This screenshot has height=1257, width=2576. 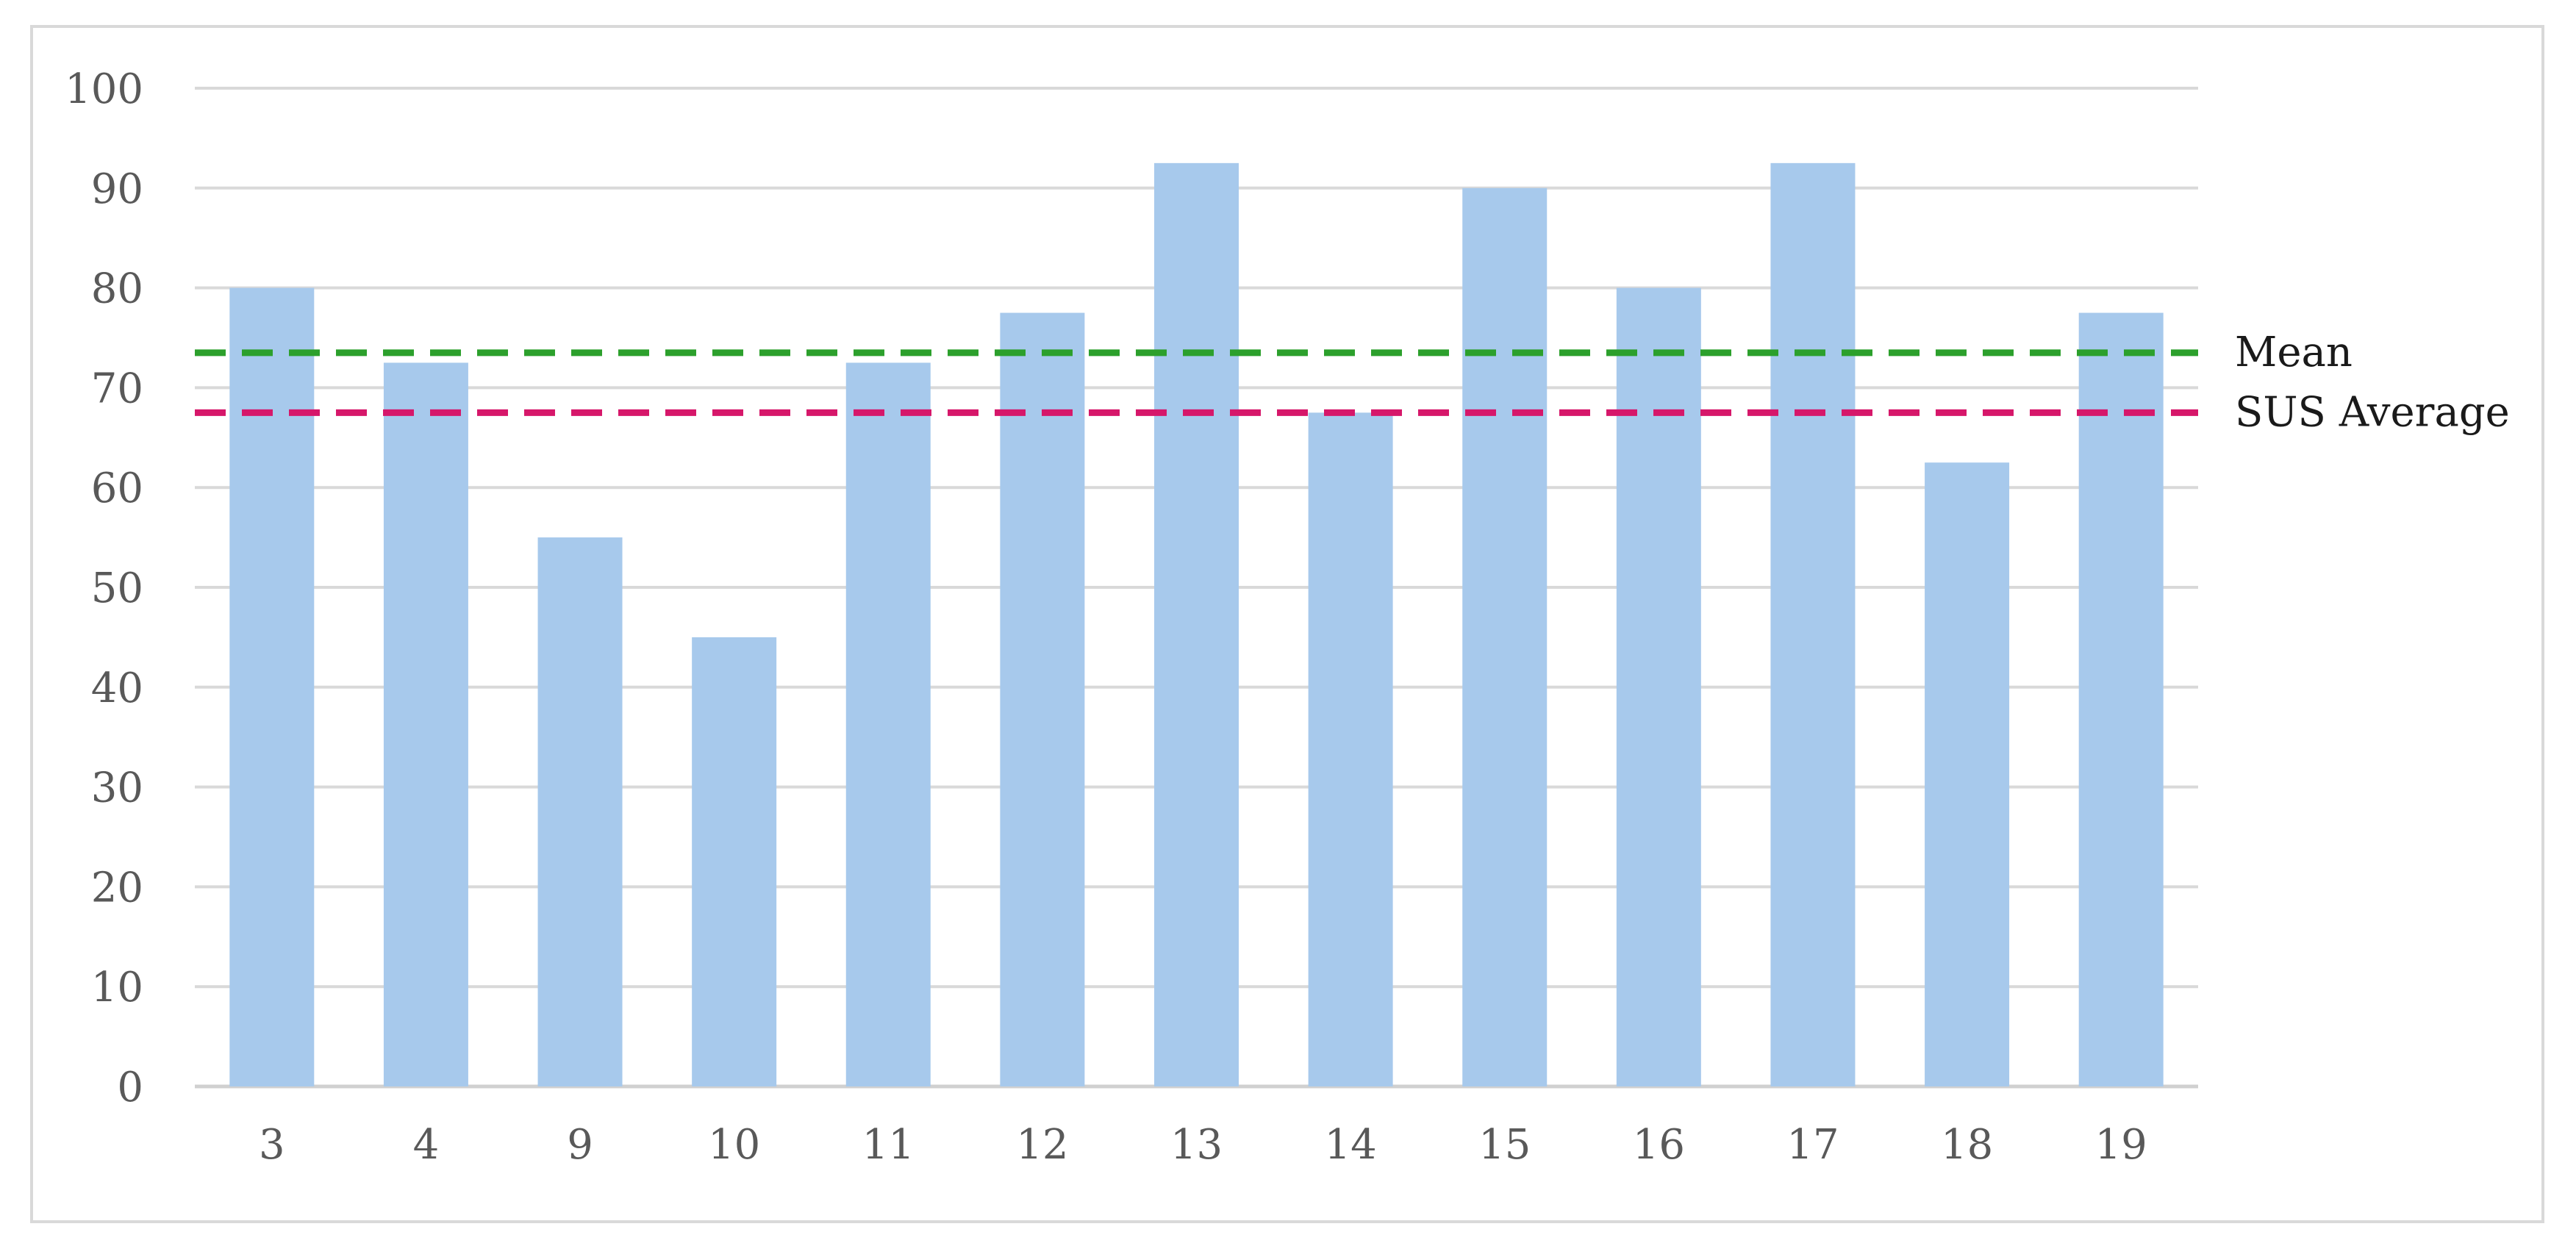 I want to click on reference-lines, so click(x=1196, y=382).